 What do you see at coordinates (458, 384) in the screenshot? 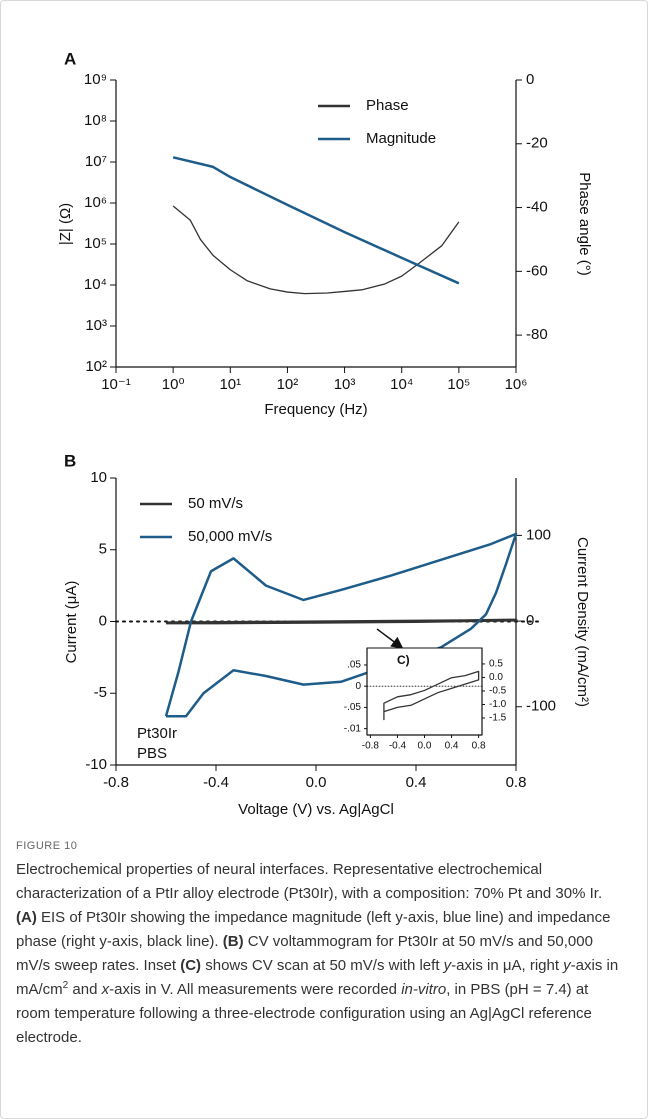
I see `x-tick-label: 10⁵` at bounding box center [458, 384].